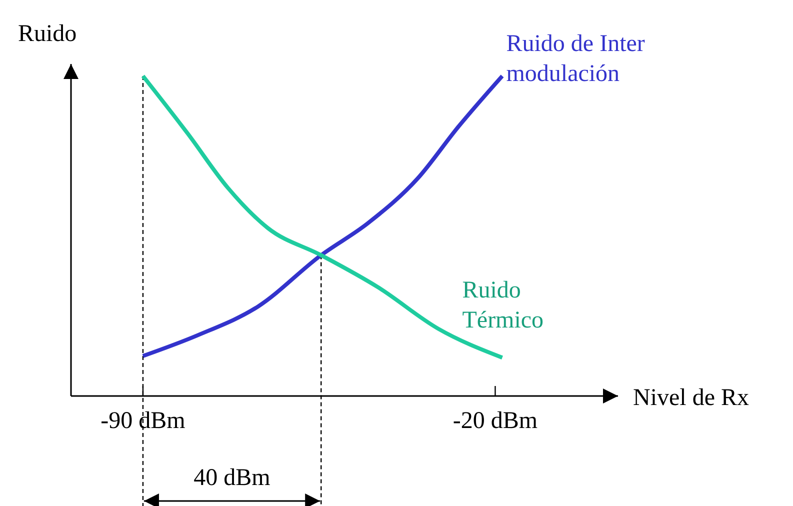 The height and width of the screenshot is (506, 793). I want to click on series-label: Ruido Térmico, so click(503, 306).